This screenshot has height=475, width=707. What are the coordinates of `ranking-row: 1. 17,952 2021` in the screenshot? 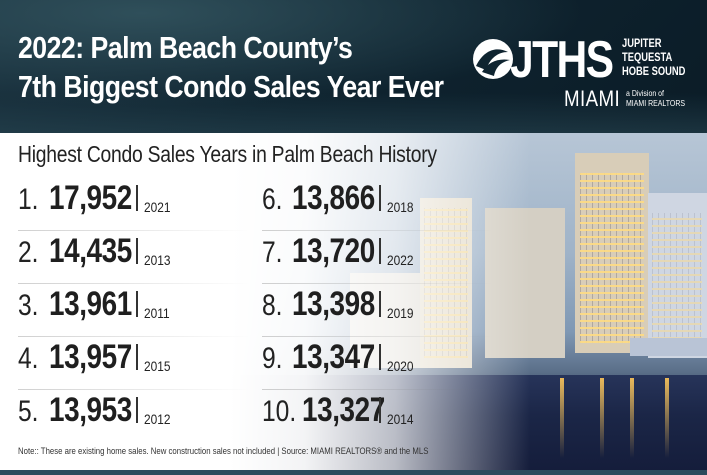 It's located at (134, 207).